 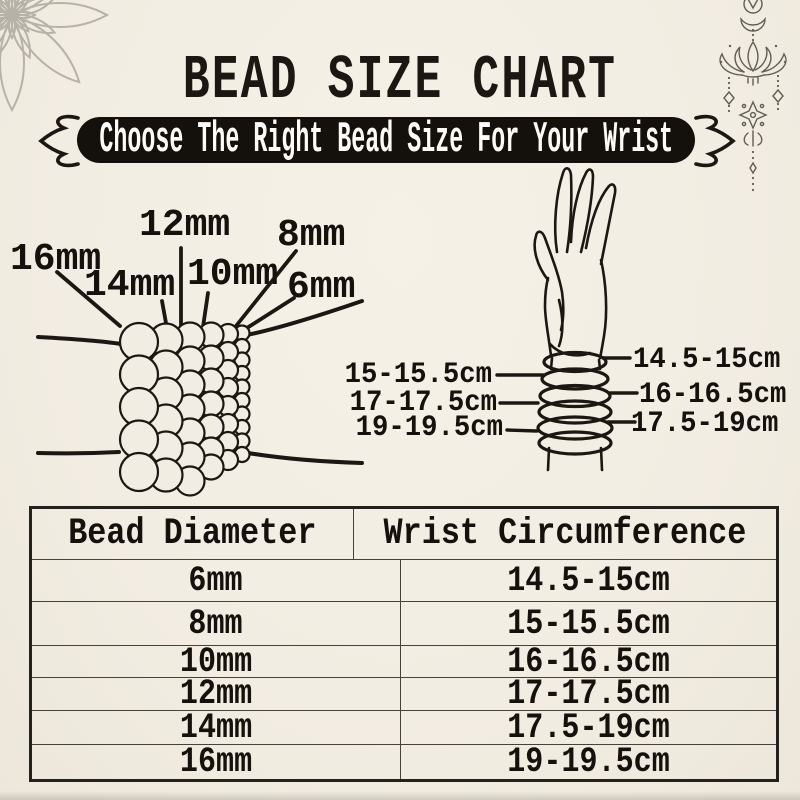 I want to click on bead-size-label-8mm: 8mm, so click(x=311, y=235).